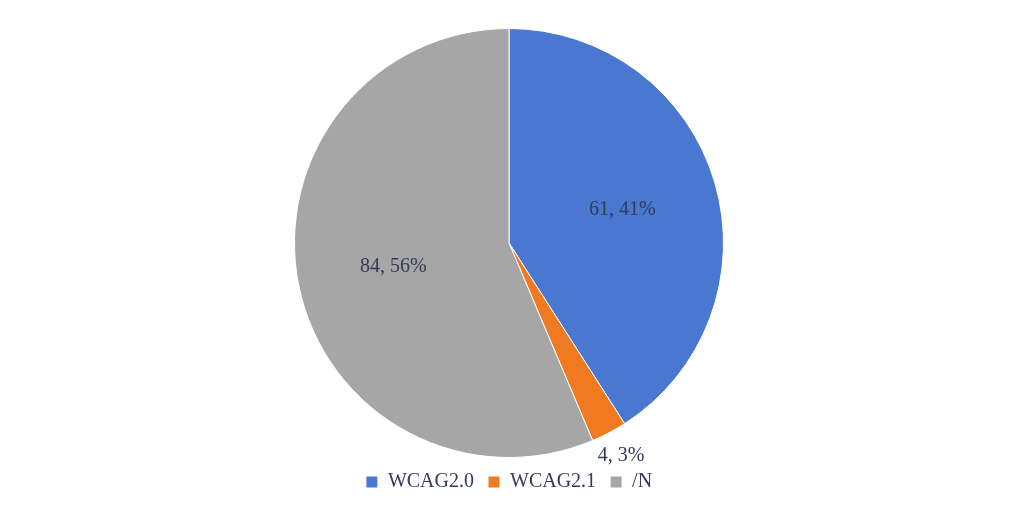 The height and width of the screenshot is (520, 1018). What do you see at coordinates (431, 480) in the screenshot?
I see `legend-label: WCAG2.0` at bounding box center [431, 480].